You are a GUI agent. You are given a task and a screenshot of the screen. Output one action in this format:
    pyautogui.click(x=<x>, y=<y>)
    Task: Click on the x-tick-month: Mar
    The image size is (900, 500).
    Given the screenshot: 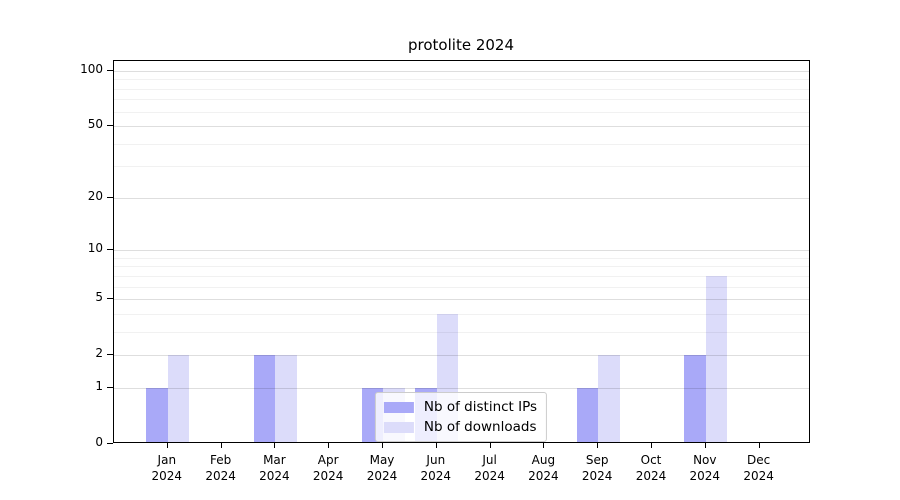 What is the action you would take?
    pyautogui.click(x=274, y=460)
    